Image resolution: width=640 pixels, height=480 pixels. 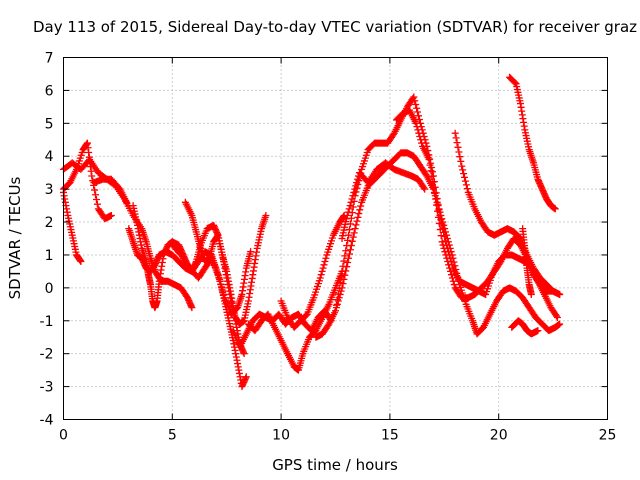 What do you see at coordinates (49, 91) in the screenshot?
I see `y-tick-label: 6` at bounding box center [49, 91].